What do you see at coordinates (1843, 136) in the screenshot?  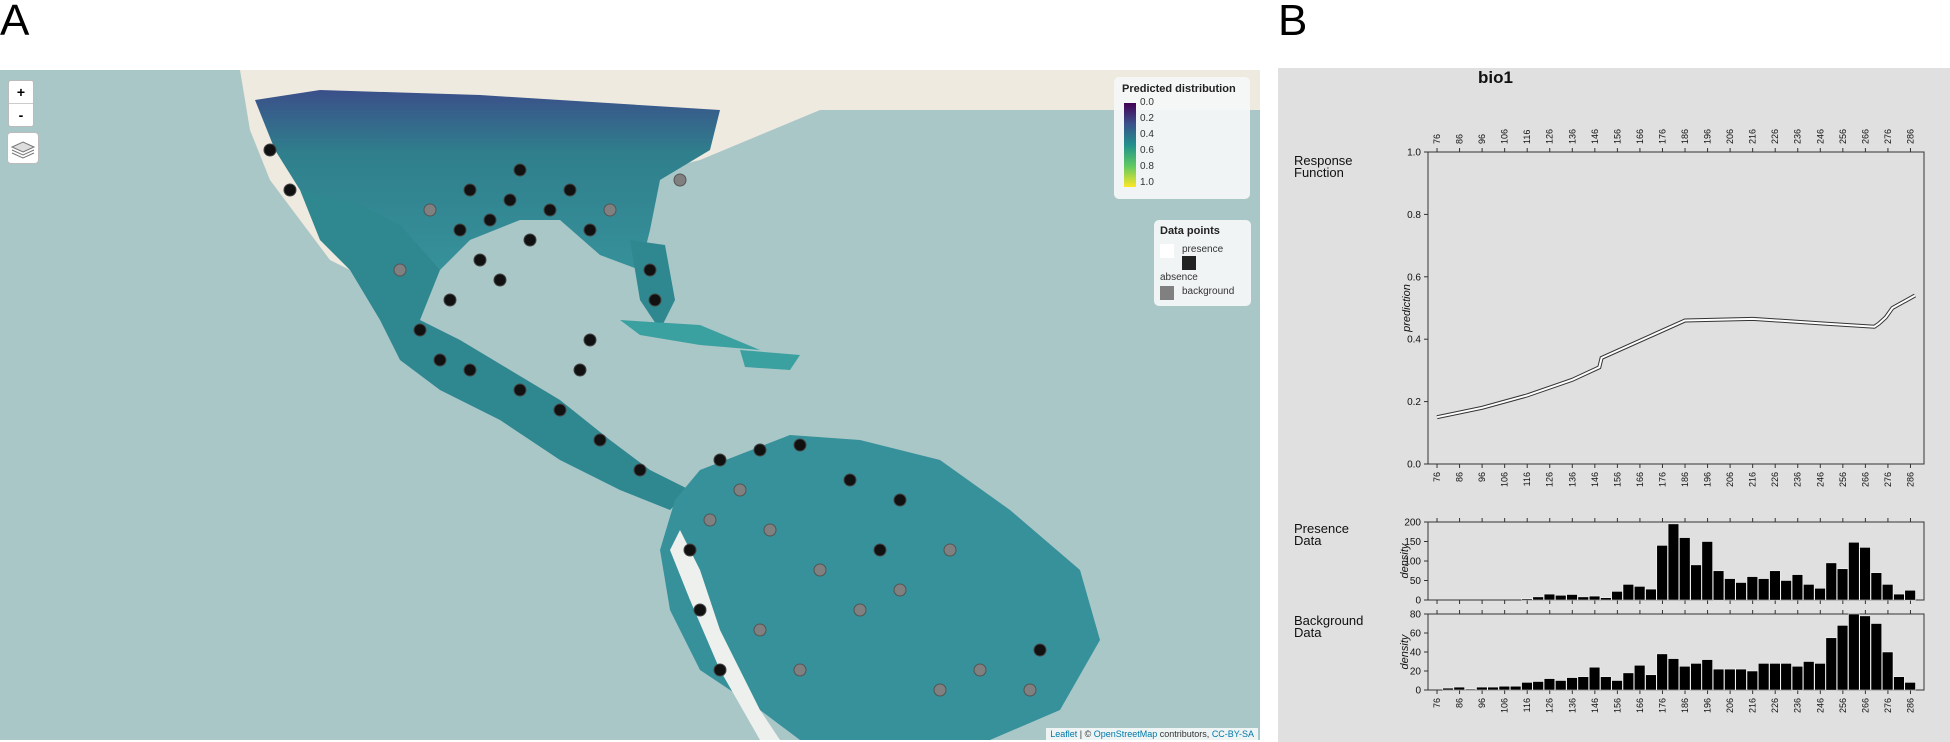 I see `top-x-tick-label: 256` at bounding box center [1843, 136].